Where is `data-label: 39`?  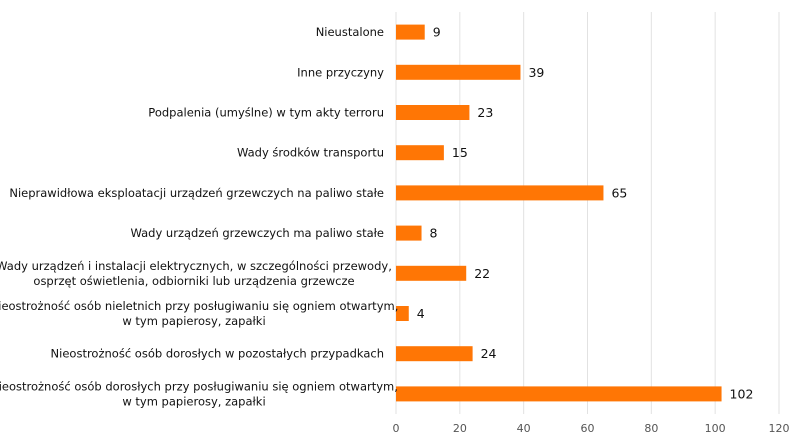
data-label: 39 is located at coordinates (536, 72).